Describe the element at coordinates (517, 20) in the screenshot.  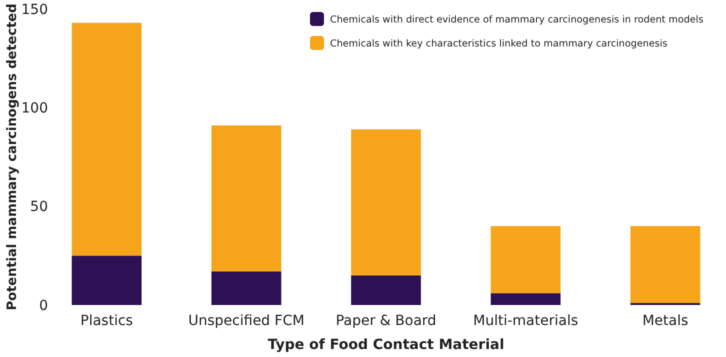
I see `legend-label: Chemicals with direct evidence of mammary carcinogenesis in rodent models` at that location.